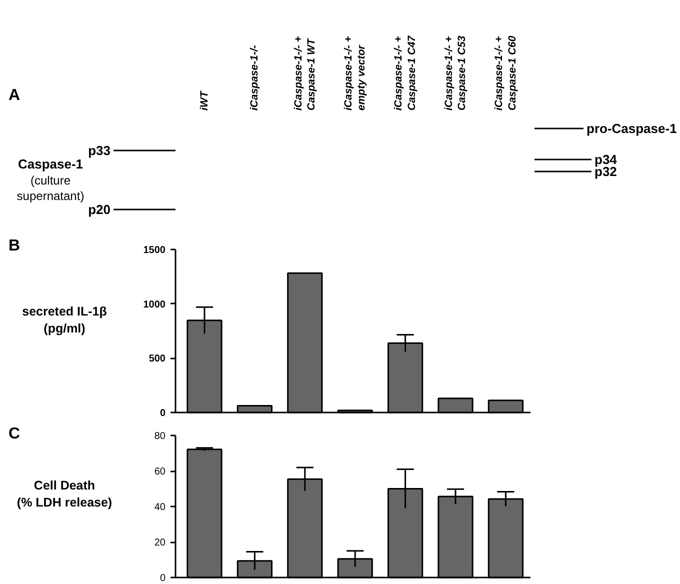 The height and width of the screenshot is (584, 680). I want to click on y-tick-label: 1000, so click(154, 304).